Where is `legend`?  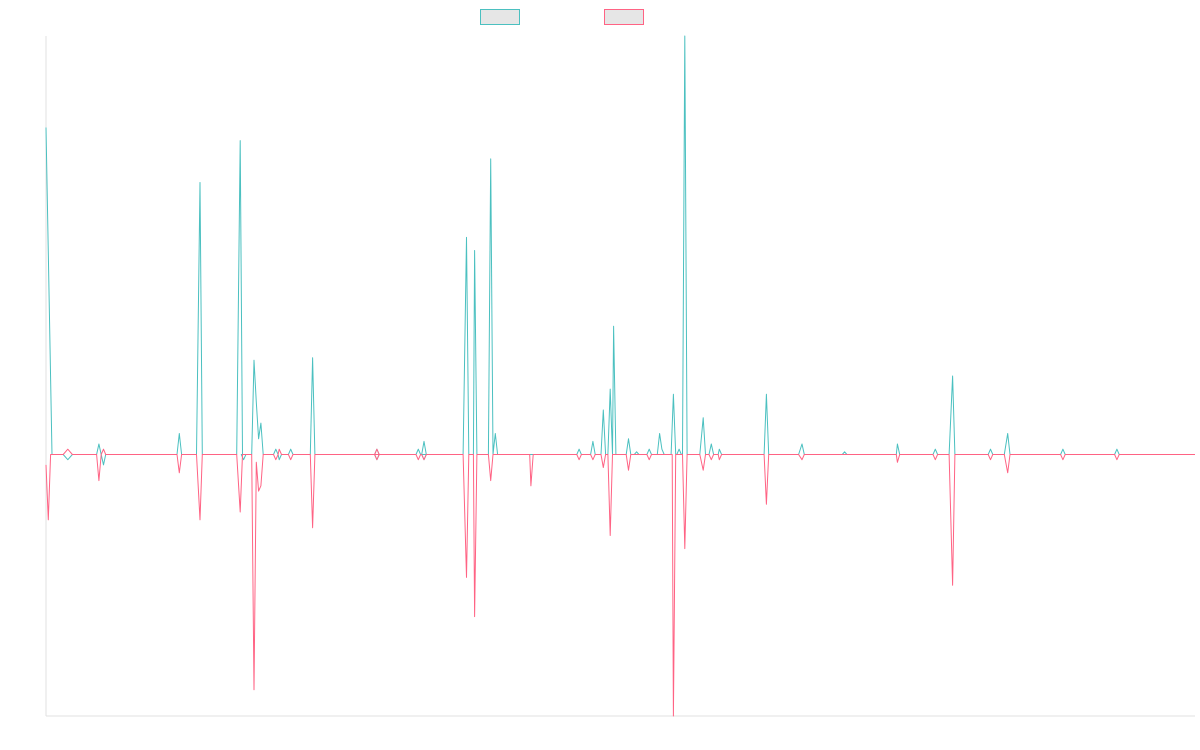
legend is located at coordinates (600, 18).